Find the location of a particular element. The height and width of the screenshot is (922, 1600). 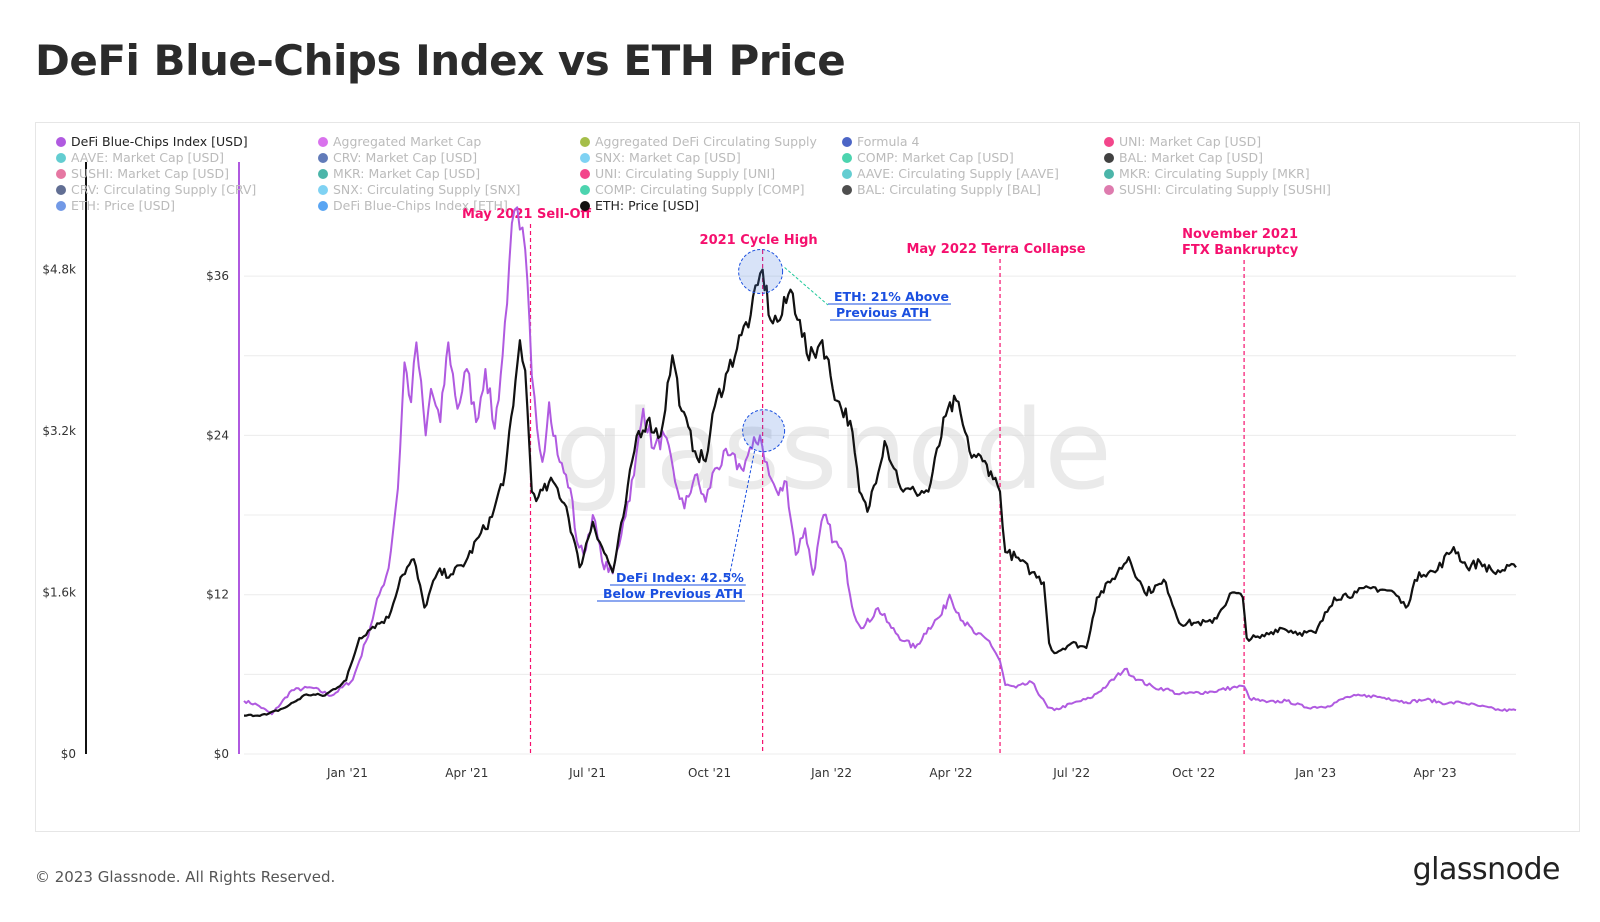

callout-label: DeFi Index: 42.5% is located at coordinates (680, 577).